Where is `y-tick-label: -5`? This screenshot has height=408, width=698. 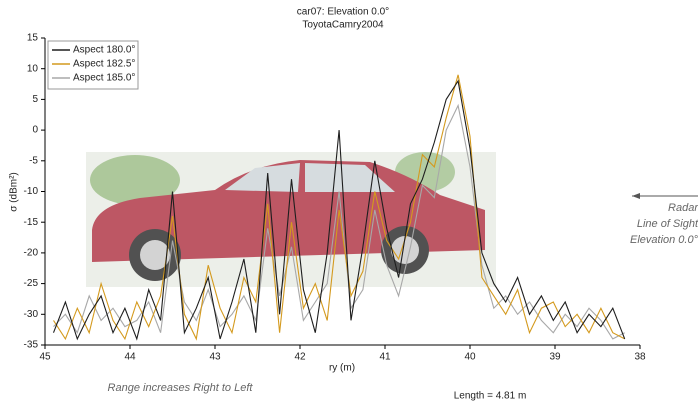
y-tick-label: -5 is located at coordinates (33, 160).